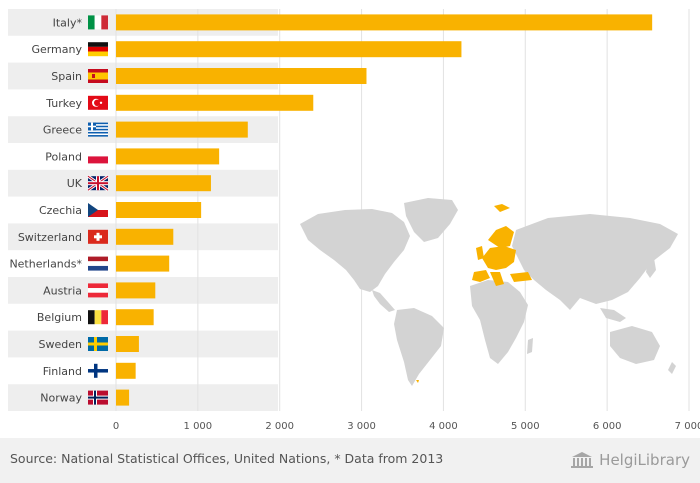 The width and height of the screenshot is (700, 483). What do you see at coordinates (98, 236) in the screenshot?
I see `ch-flag` at bounding box center [98, 236].